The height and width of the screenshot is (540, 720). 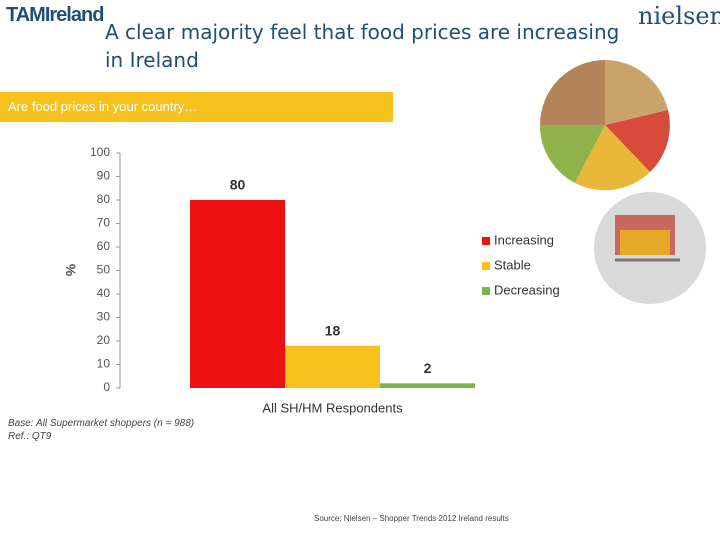 What do you see at coordinates (30, 436) in the screenshot?
I see `footnote: Ref.: QT9` at bounding box center [30, 436].